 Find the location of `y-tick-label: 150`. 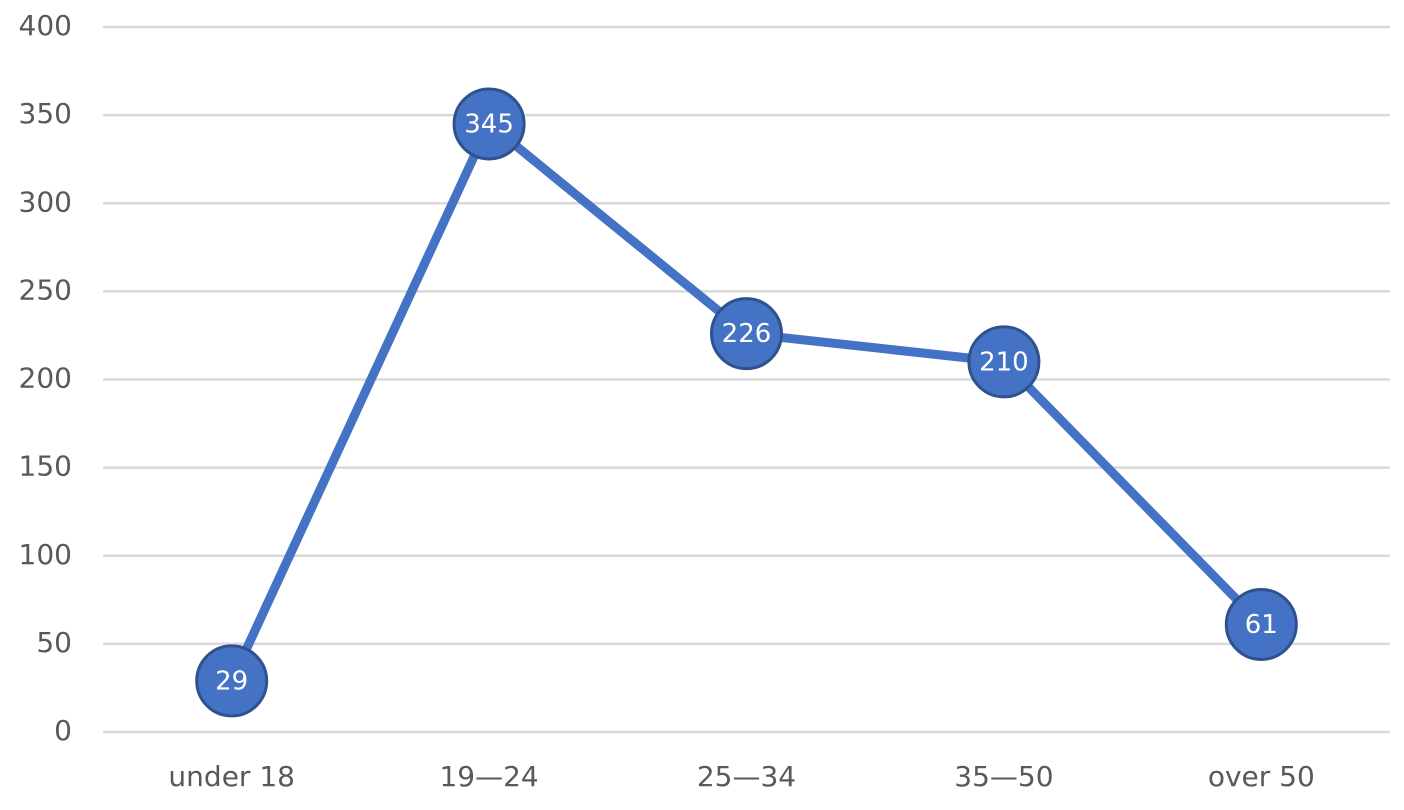

y-tick-label: 150 is located at coordinates (45, 466).